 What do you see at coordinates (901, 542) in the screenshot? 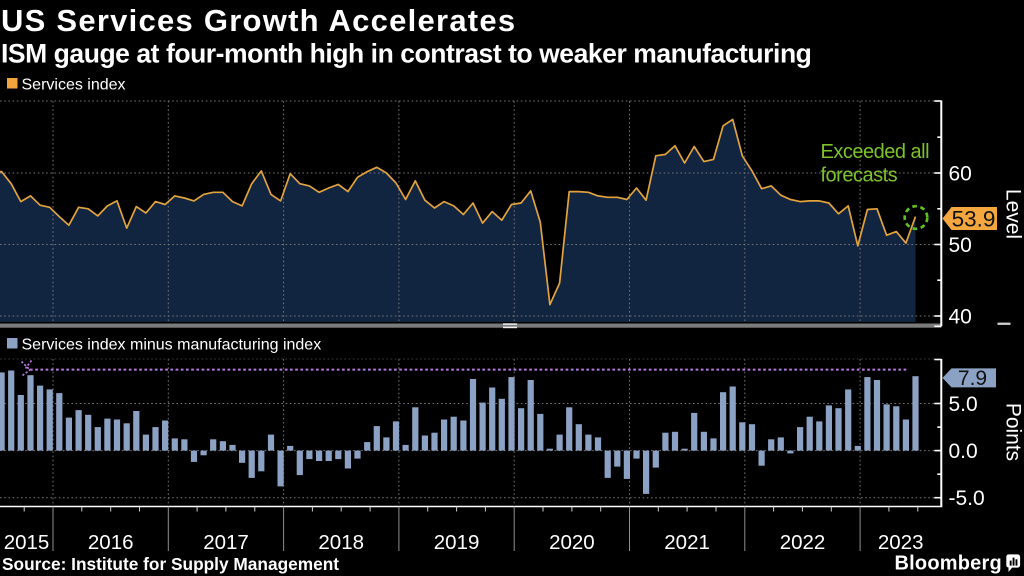
I see `svg-text: 2023` at bounding box center [901, 542].